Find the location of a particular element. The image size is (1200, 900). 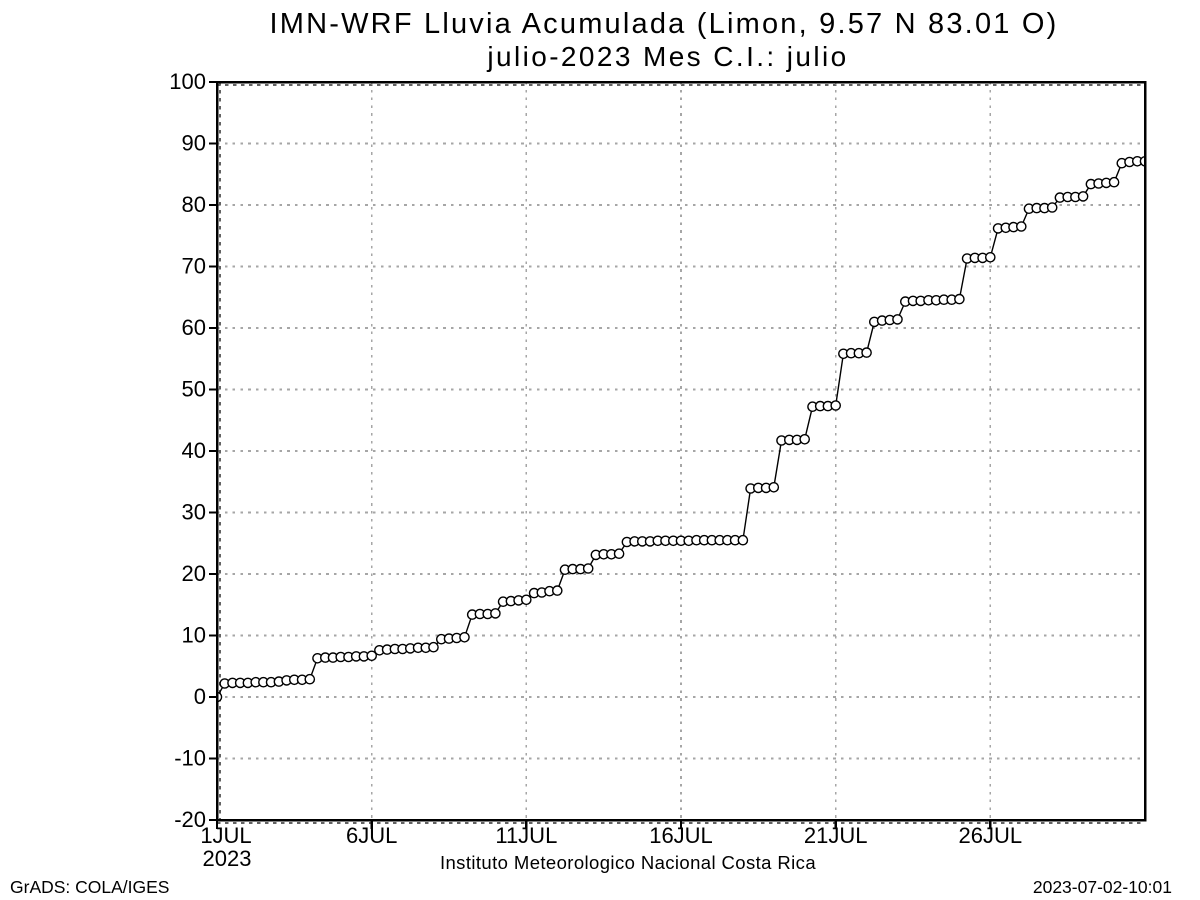

y-tick-label: 80 is located at coordinates (194, 204).